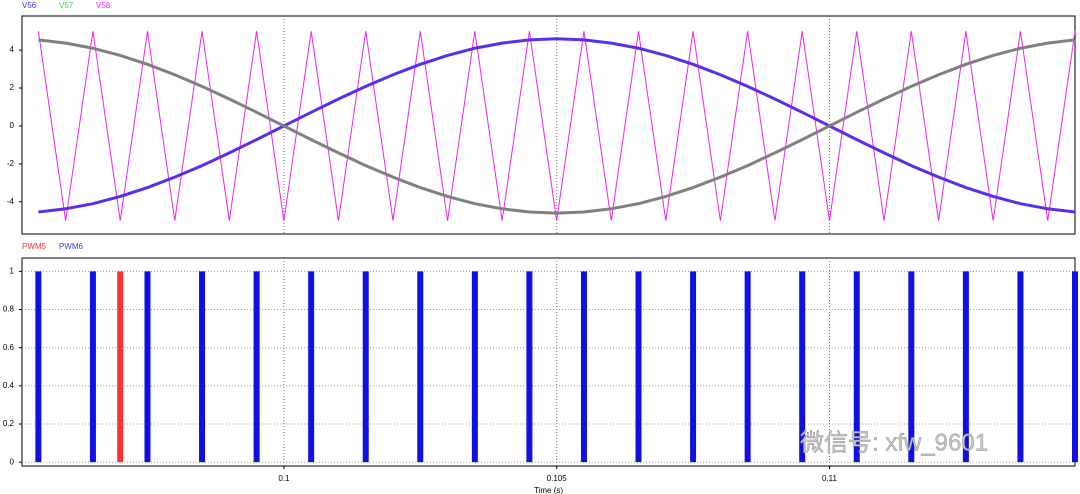 This screenshot has width=1080, height=494. I want to click on y-tick-label: 0.8, so click(9, 309).